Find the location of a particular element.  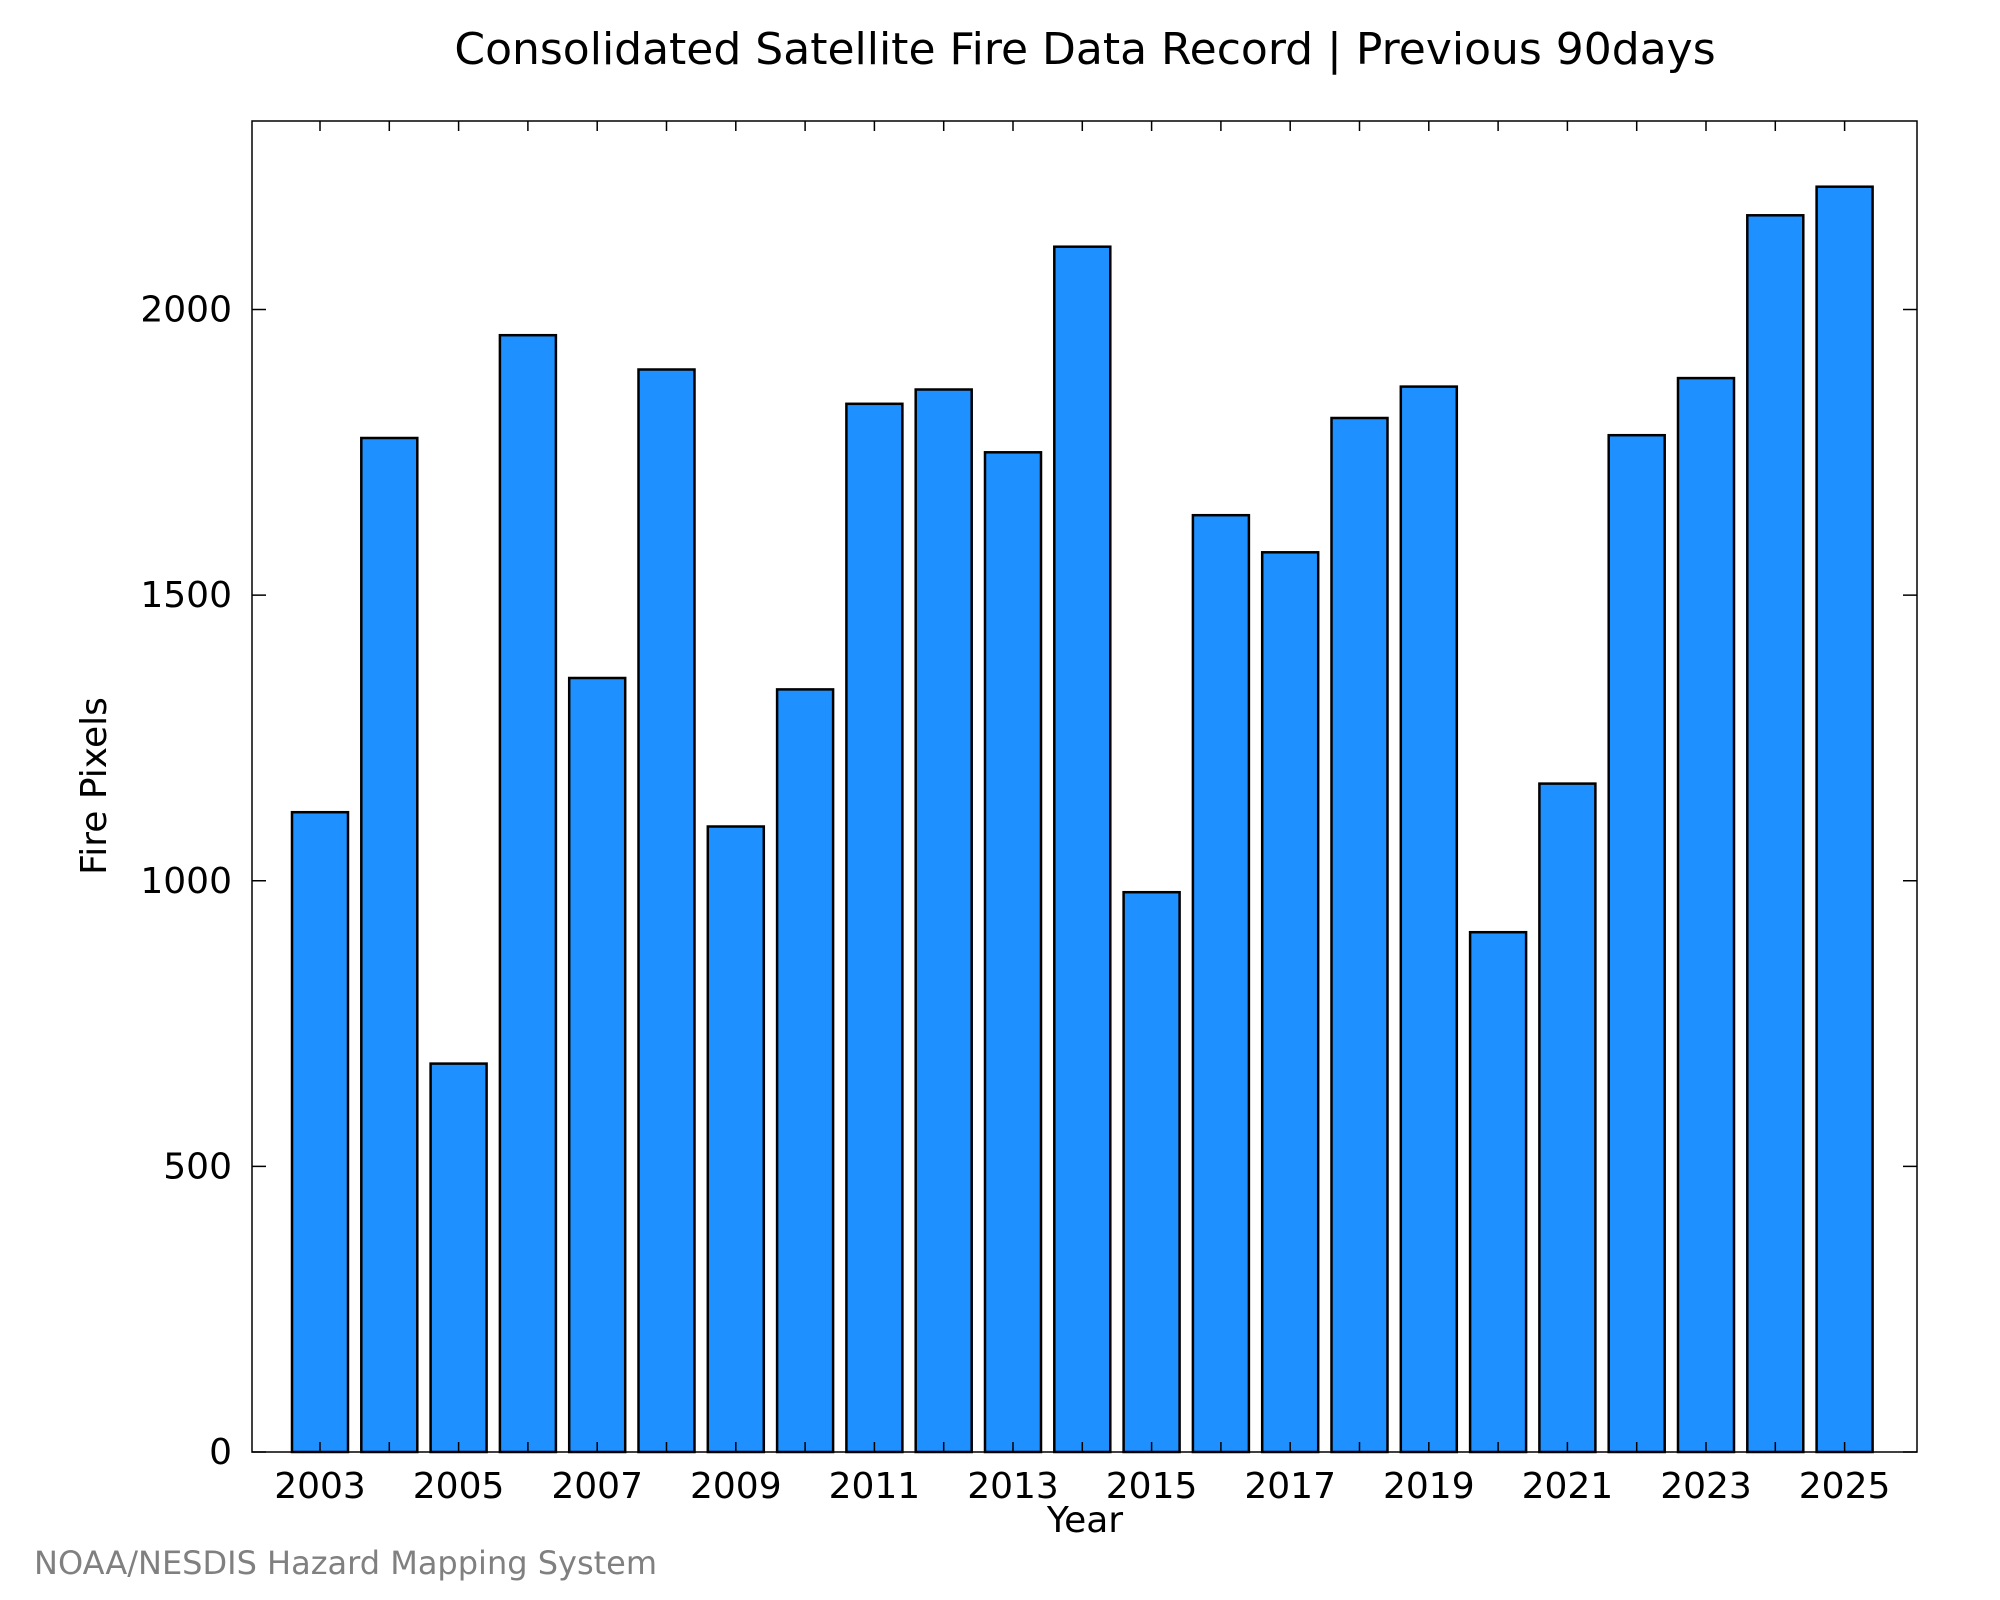

bar-2004 is located at coordinates (389, 945).